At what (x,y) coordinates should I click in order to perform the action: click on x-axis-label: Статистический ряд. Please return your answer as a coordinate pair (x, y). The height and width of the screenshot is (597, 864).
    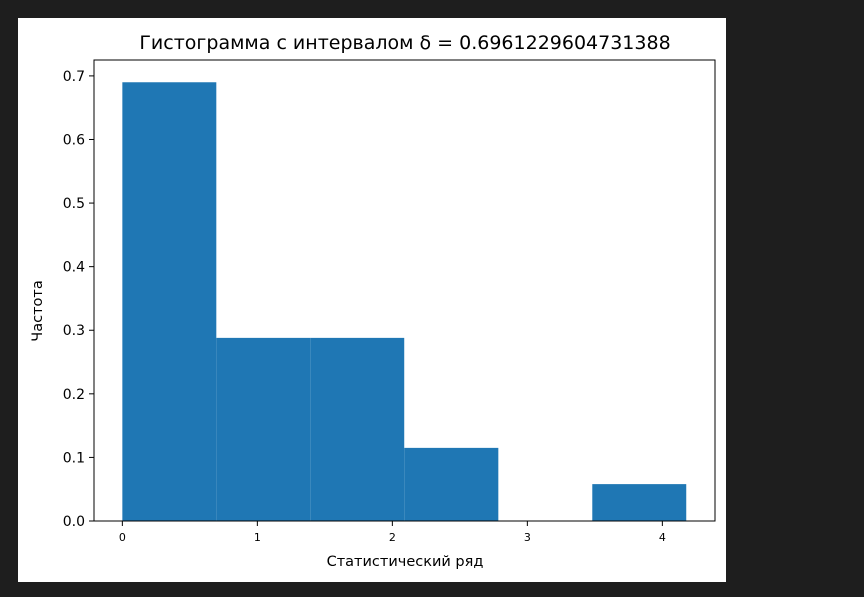
    Looking at the image, I should click on (405, 562).